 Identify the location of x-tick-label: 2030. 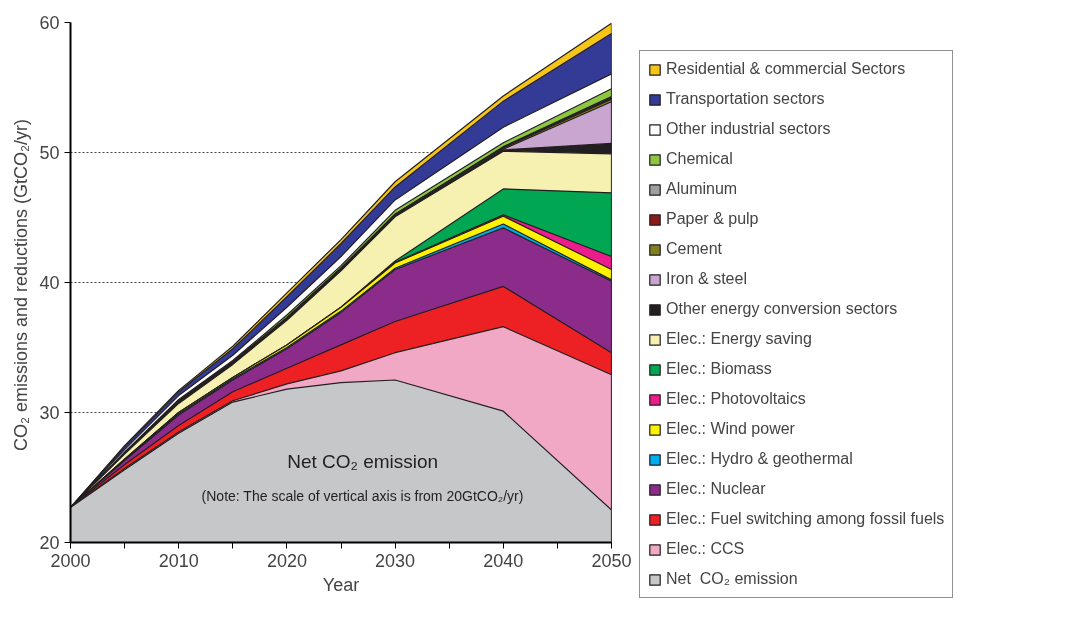
(395, 560).